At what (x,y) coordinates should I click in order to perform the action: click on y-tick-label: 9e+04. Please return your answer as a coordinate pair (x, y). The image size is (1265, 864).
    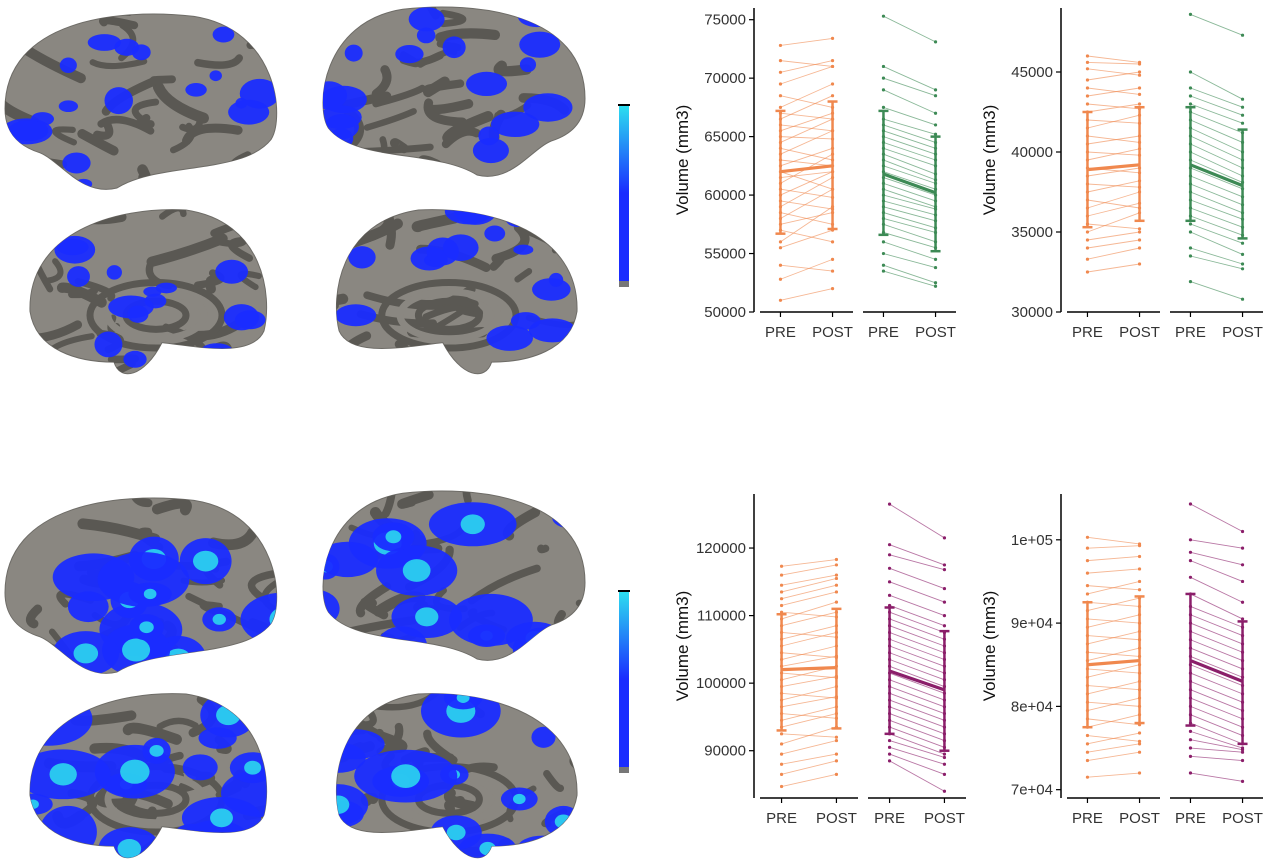
    Looking at the image, I should click on (1032, 623).